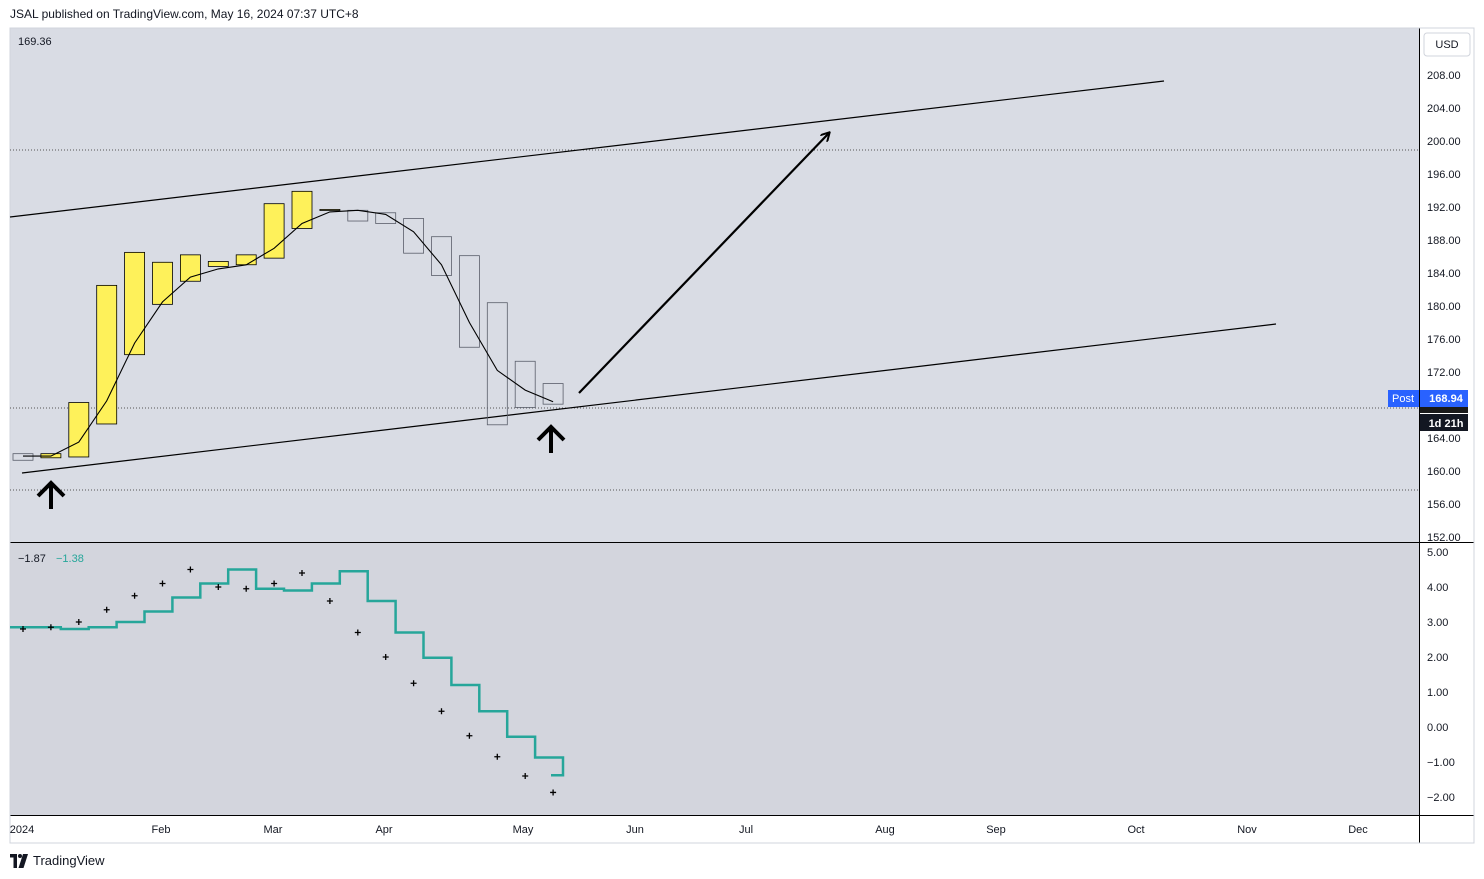 The width and height of the screenshot is (1484, 879). I want to click on osc-tick: 1.00, so click(1437, 693).